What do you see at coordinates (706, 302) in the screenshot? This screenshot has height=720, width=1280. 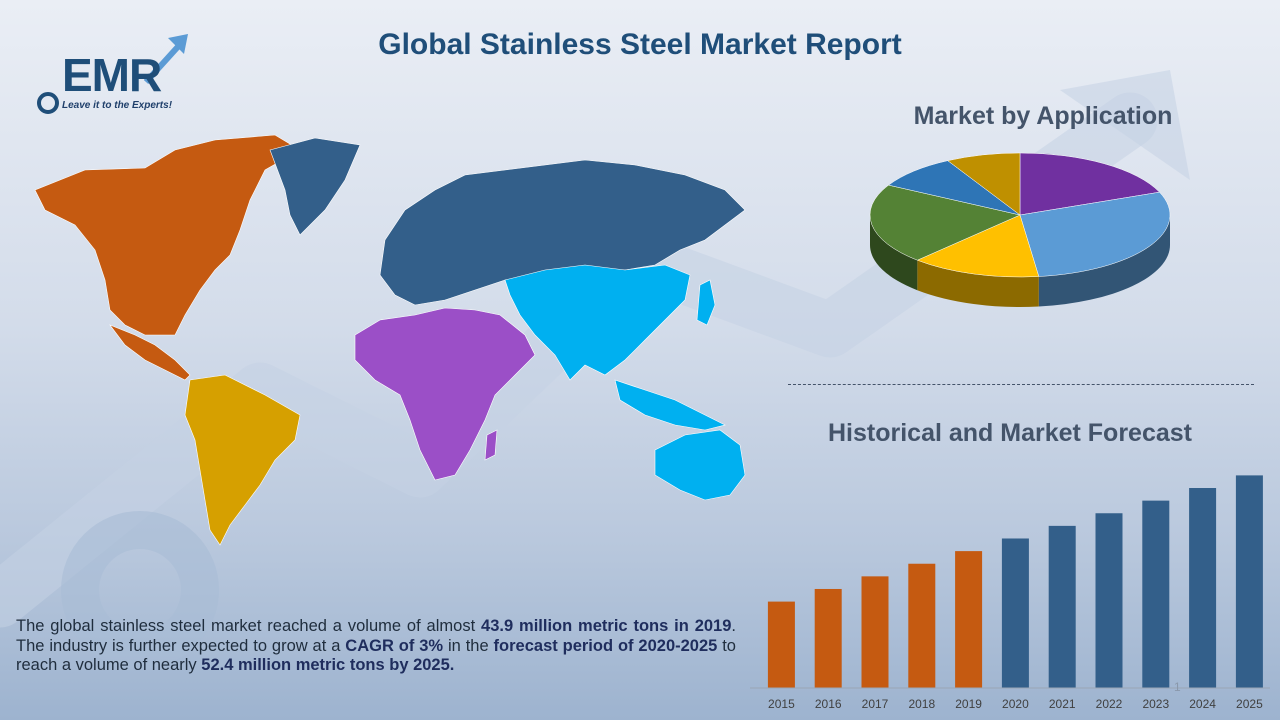 I see `japan-region` at bounding box center [706, 302].